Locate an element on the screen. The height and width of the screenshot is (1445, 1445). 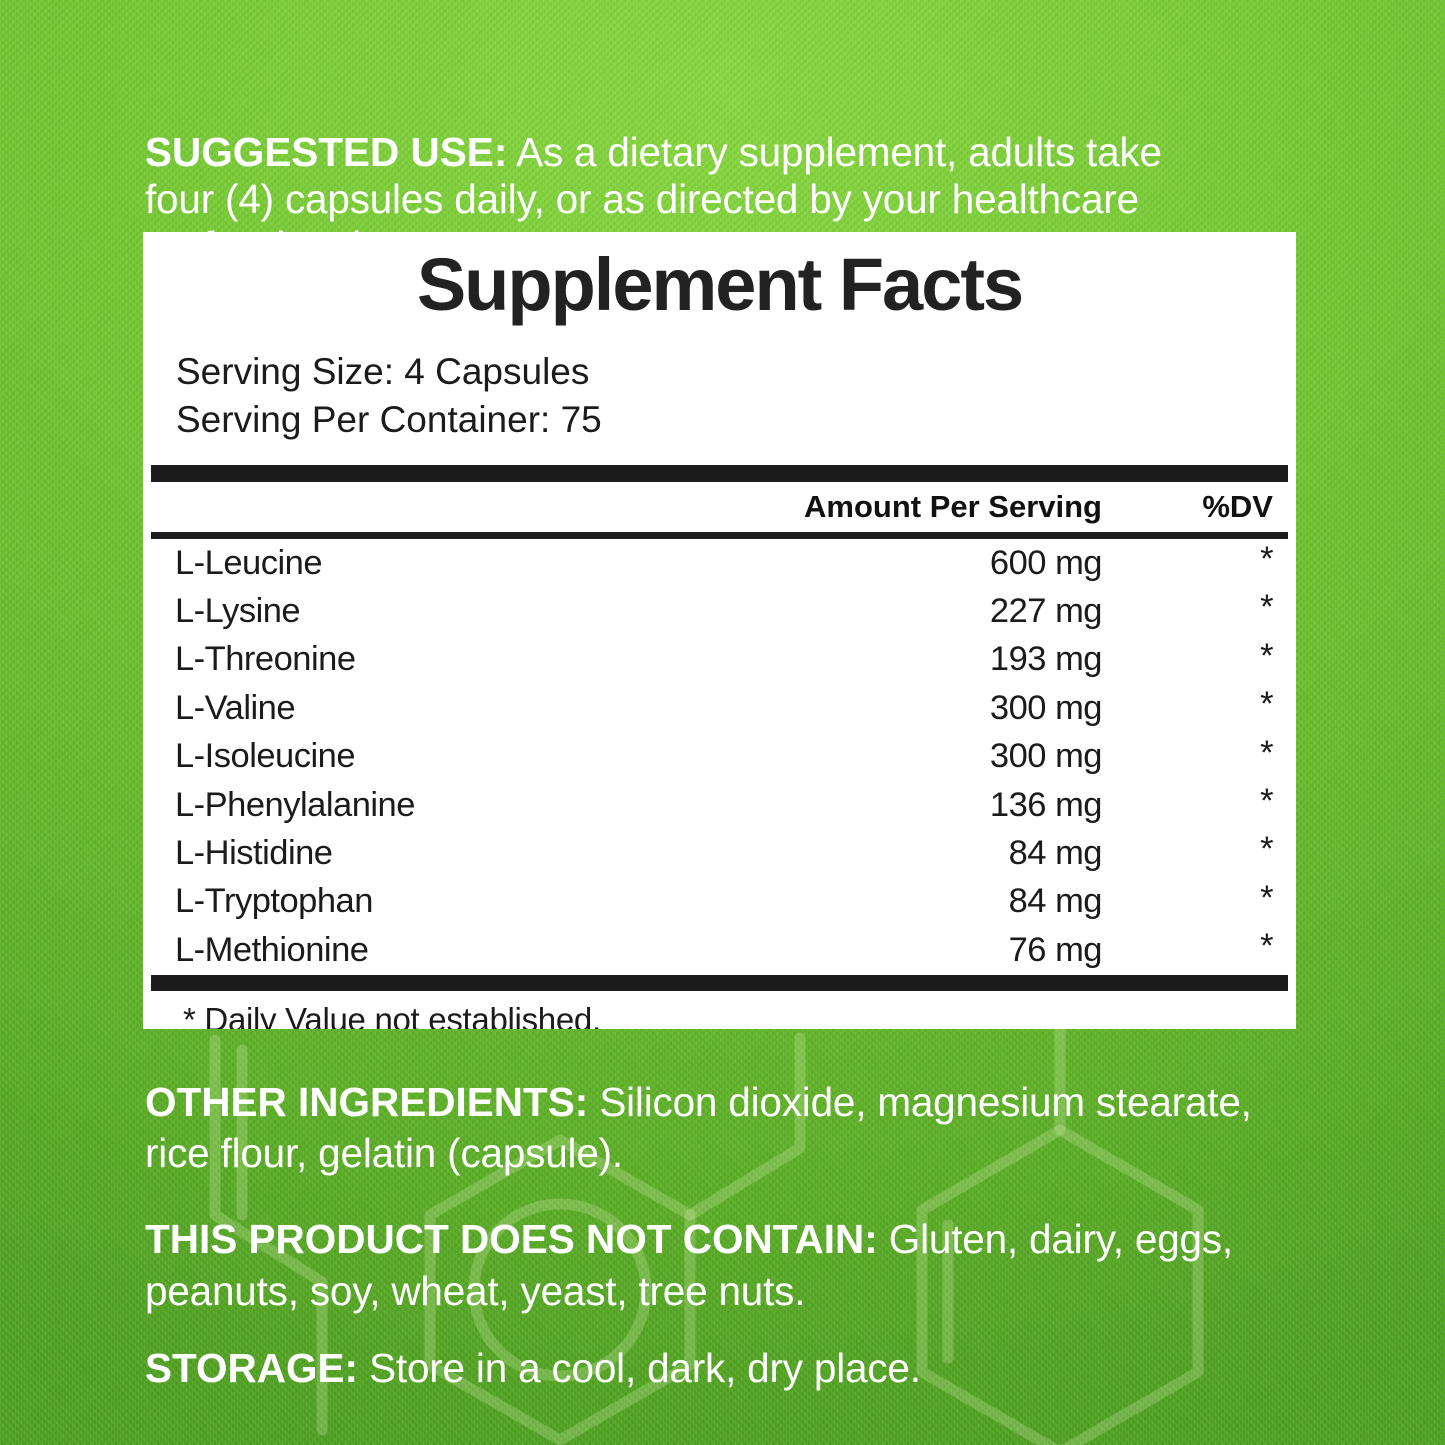
table-bottom-bar is located at coordinates (719, 982).